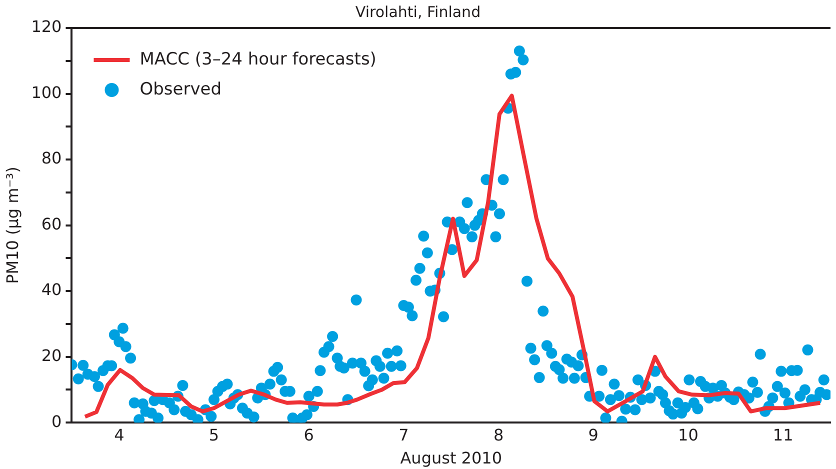 This screenshot has width=836, height=469. What do you see at coordinates (688, 434) in the screenshot?
I see `x-tick-label: 10` at bounding box center [688, 434].